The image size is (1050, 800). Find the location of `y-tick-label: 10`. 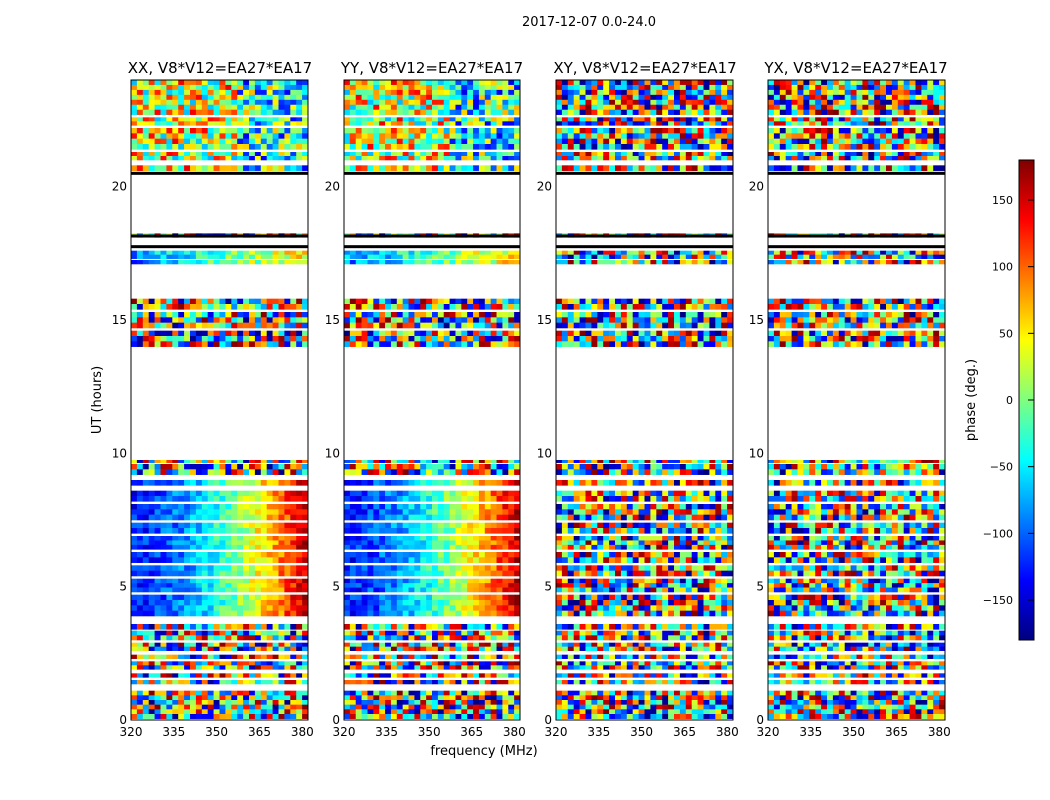

y-tick-label: 10 is located at coordinates (119, 453).